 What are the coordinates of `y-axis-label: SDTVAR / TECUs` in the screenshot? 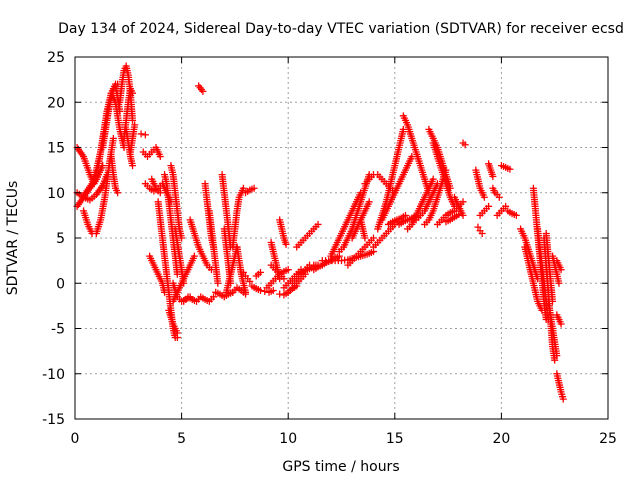 It's located at (13, 238).